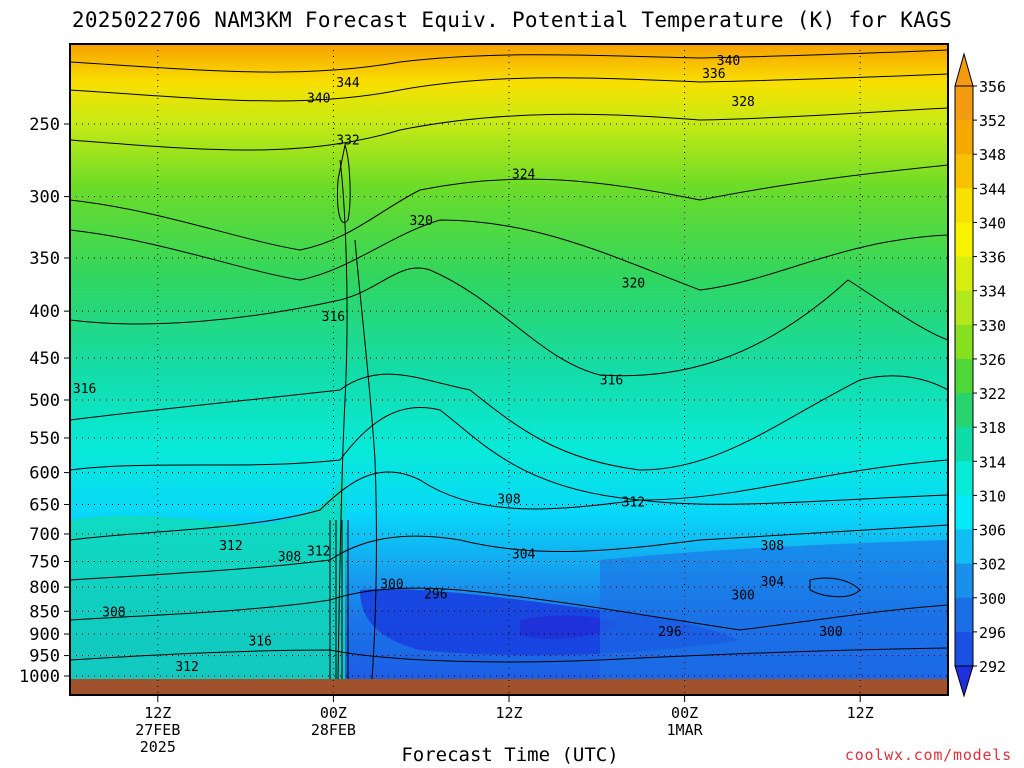 The width and height of the screenshot is (1024, 768). Describe the element at coordinates (347, 141) in the screenshot. I see `contour-label: 332` at that location.